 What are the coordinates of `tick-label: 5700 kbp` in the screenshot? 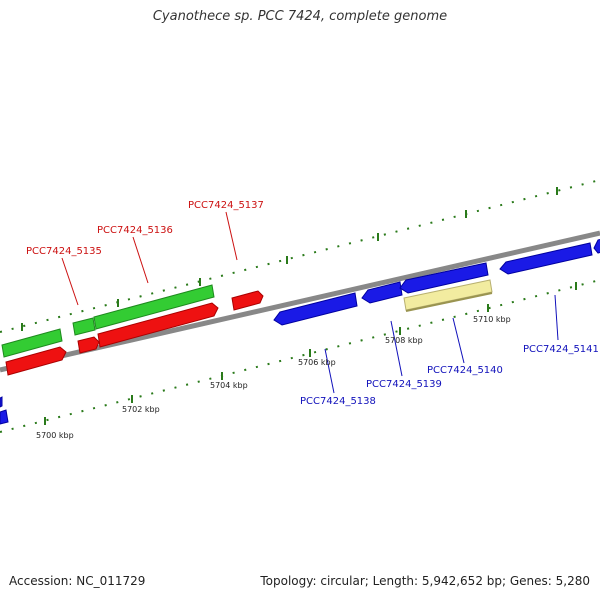 It's located at (55, 435).